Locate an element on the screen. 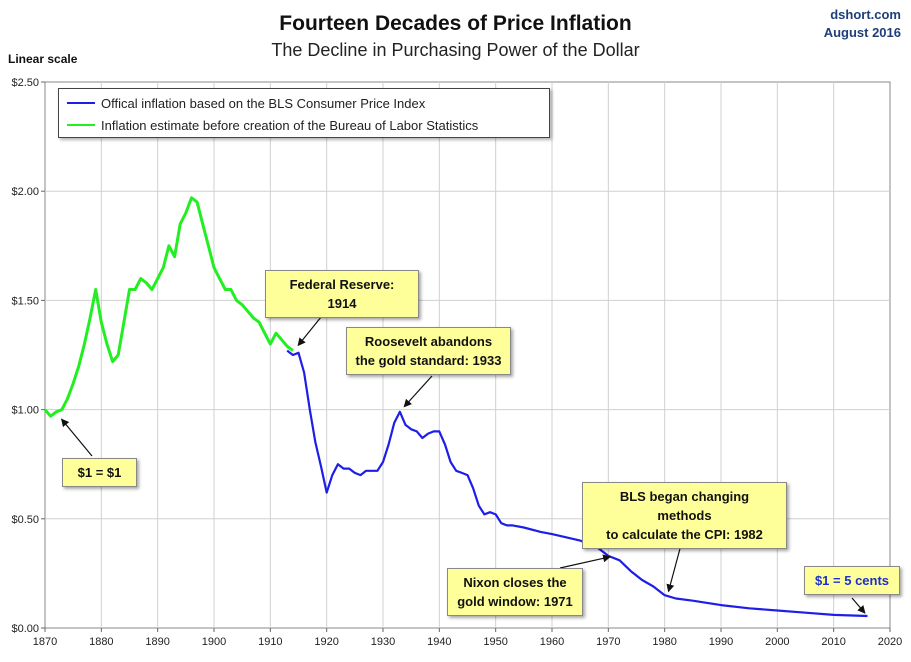 This screenshot has width=911, height=662. x-tick-label: 2000 is located at coordinates (777, 642).